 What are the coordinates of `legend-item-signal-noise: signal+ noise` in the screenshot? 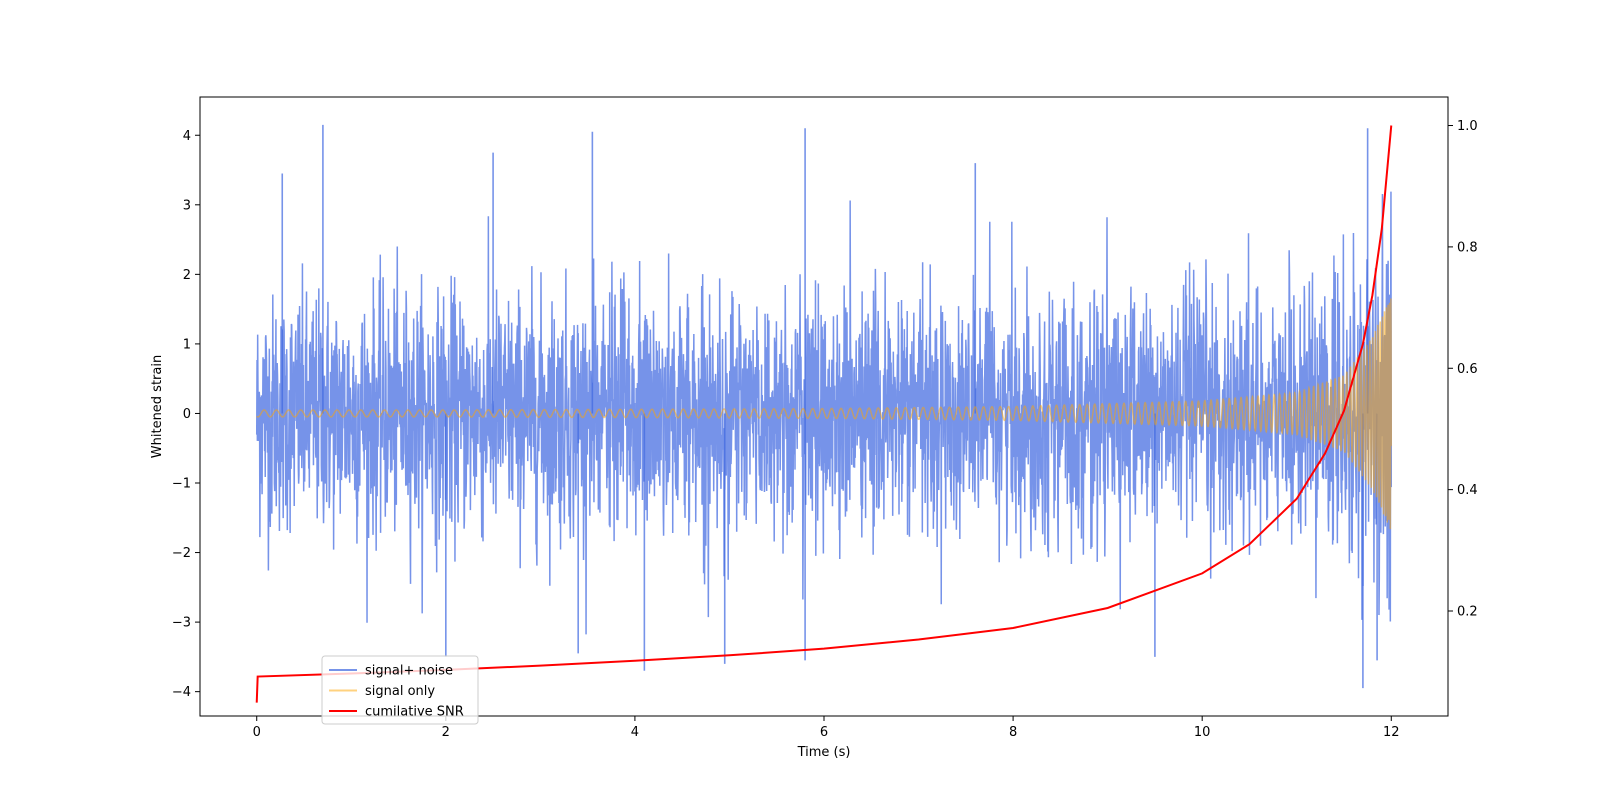 It's located at (391, 671).